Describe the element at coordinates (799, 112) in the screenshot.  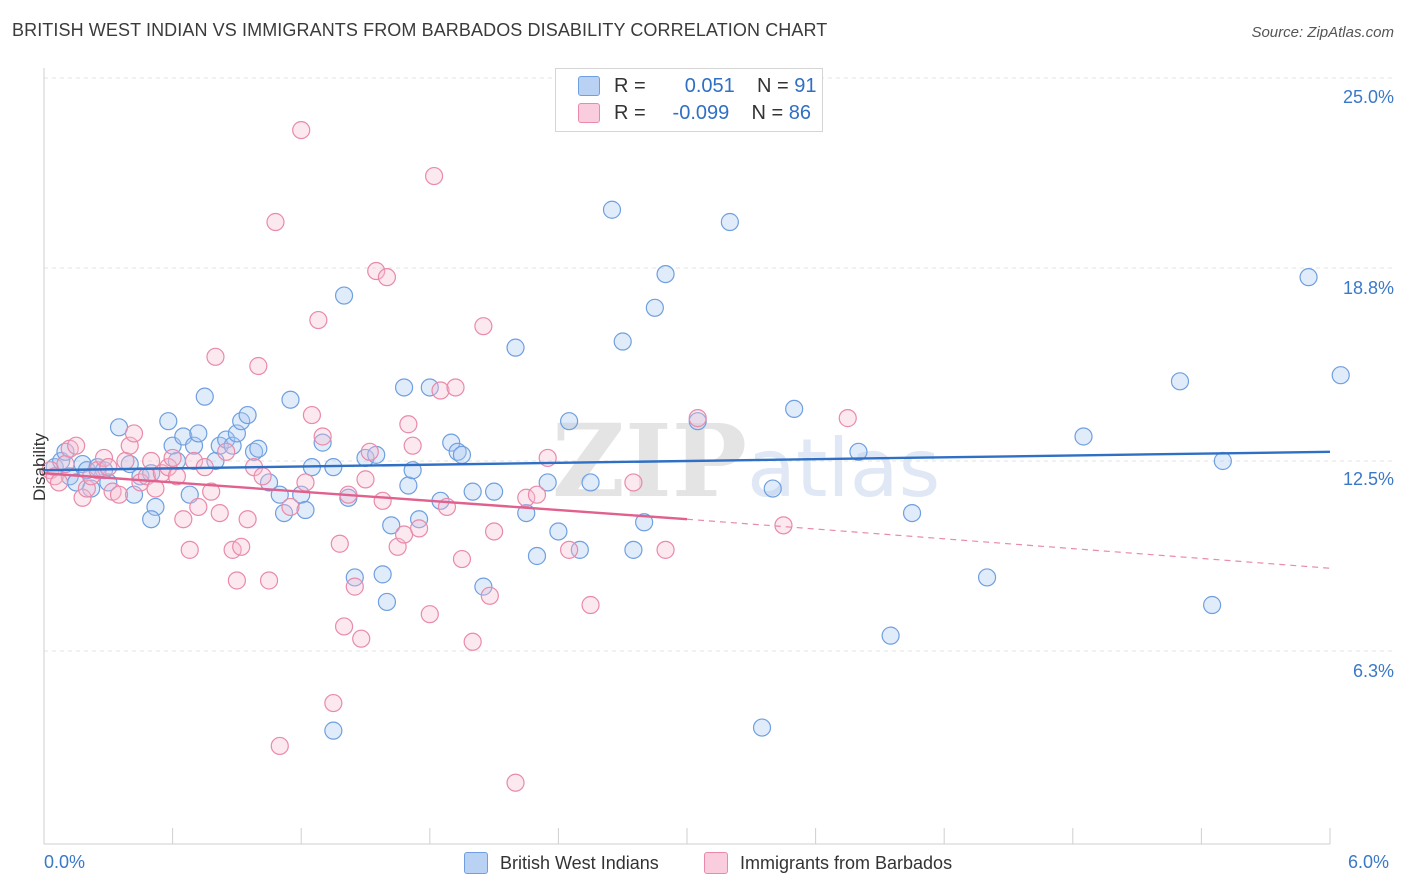
I see `legend-n-value: 86` at that location.